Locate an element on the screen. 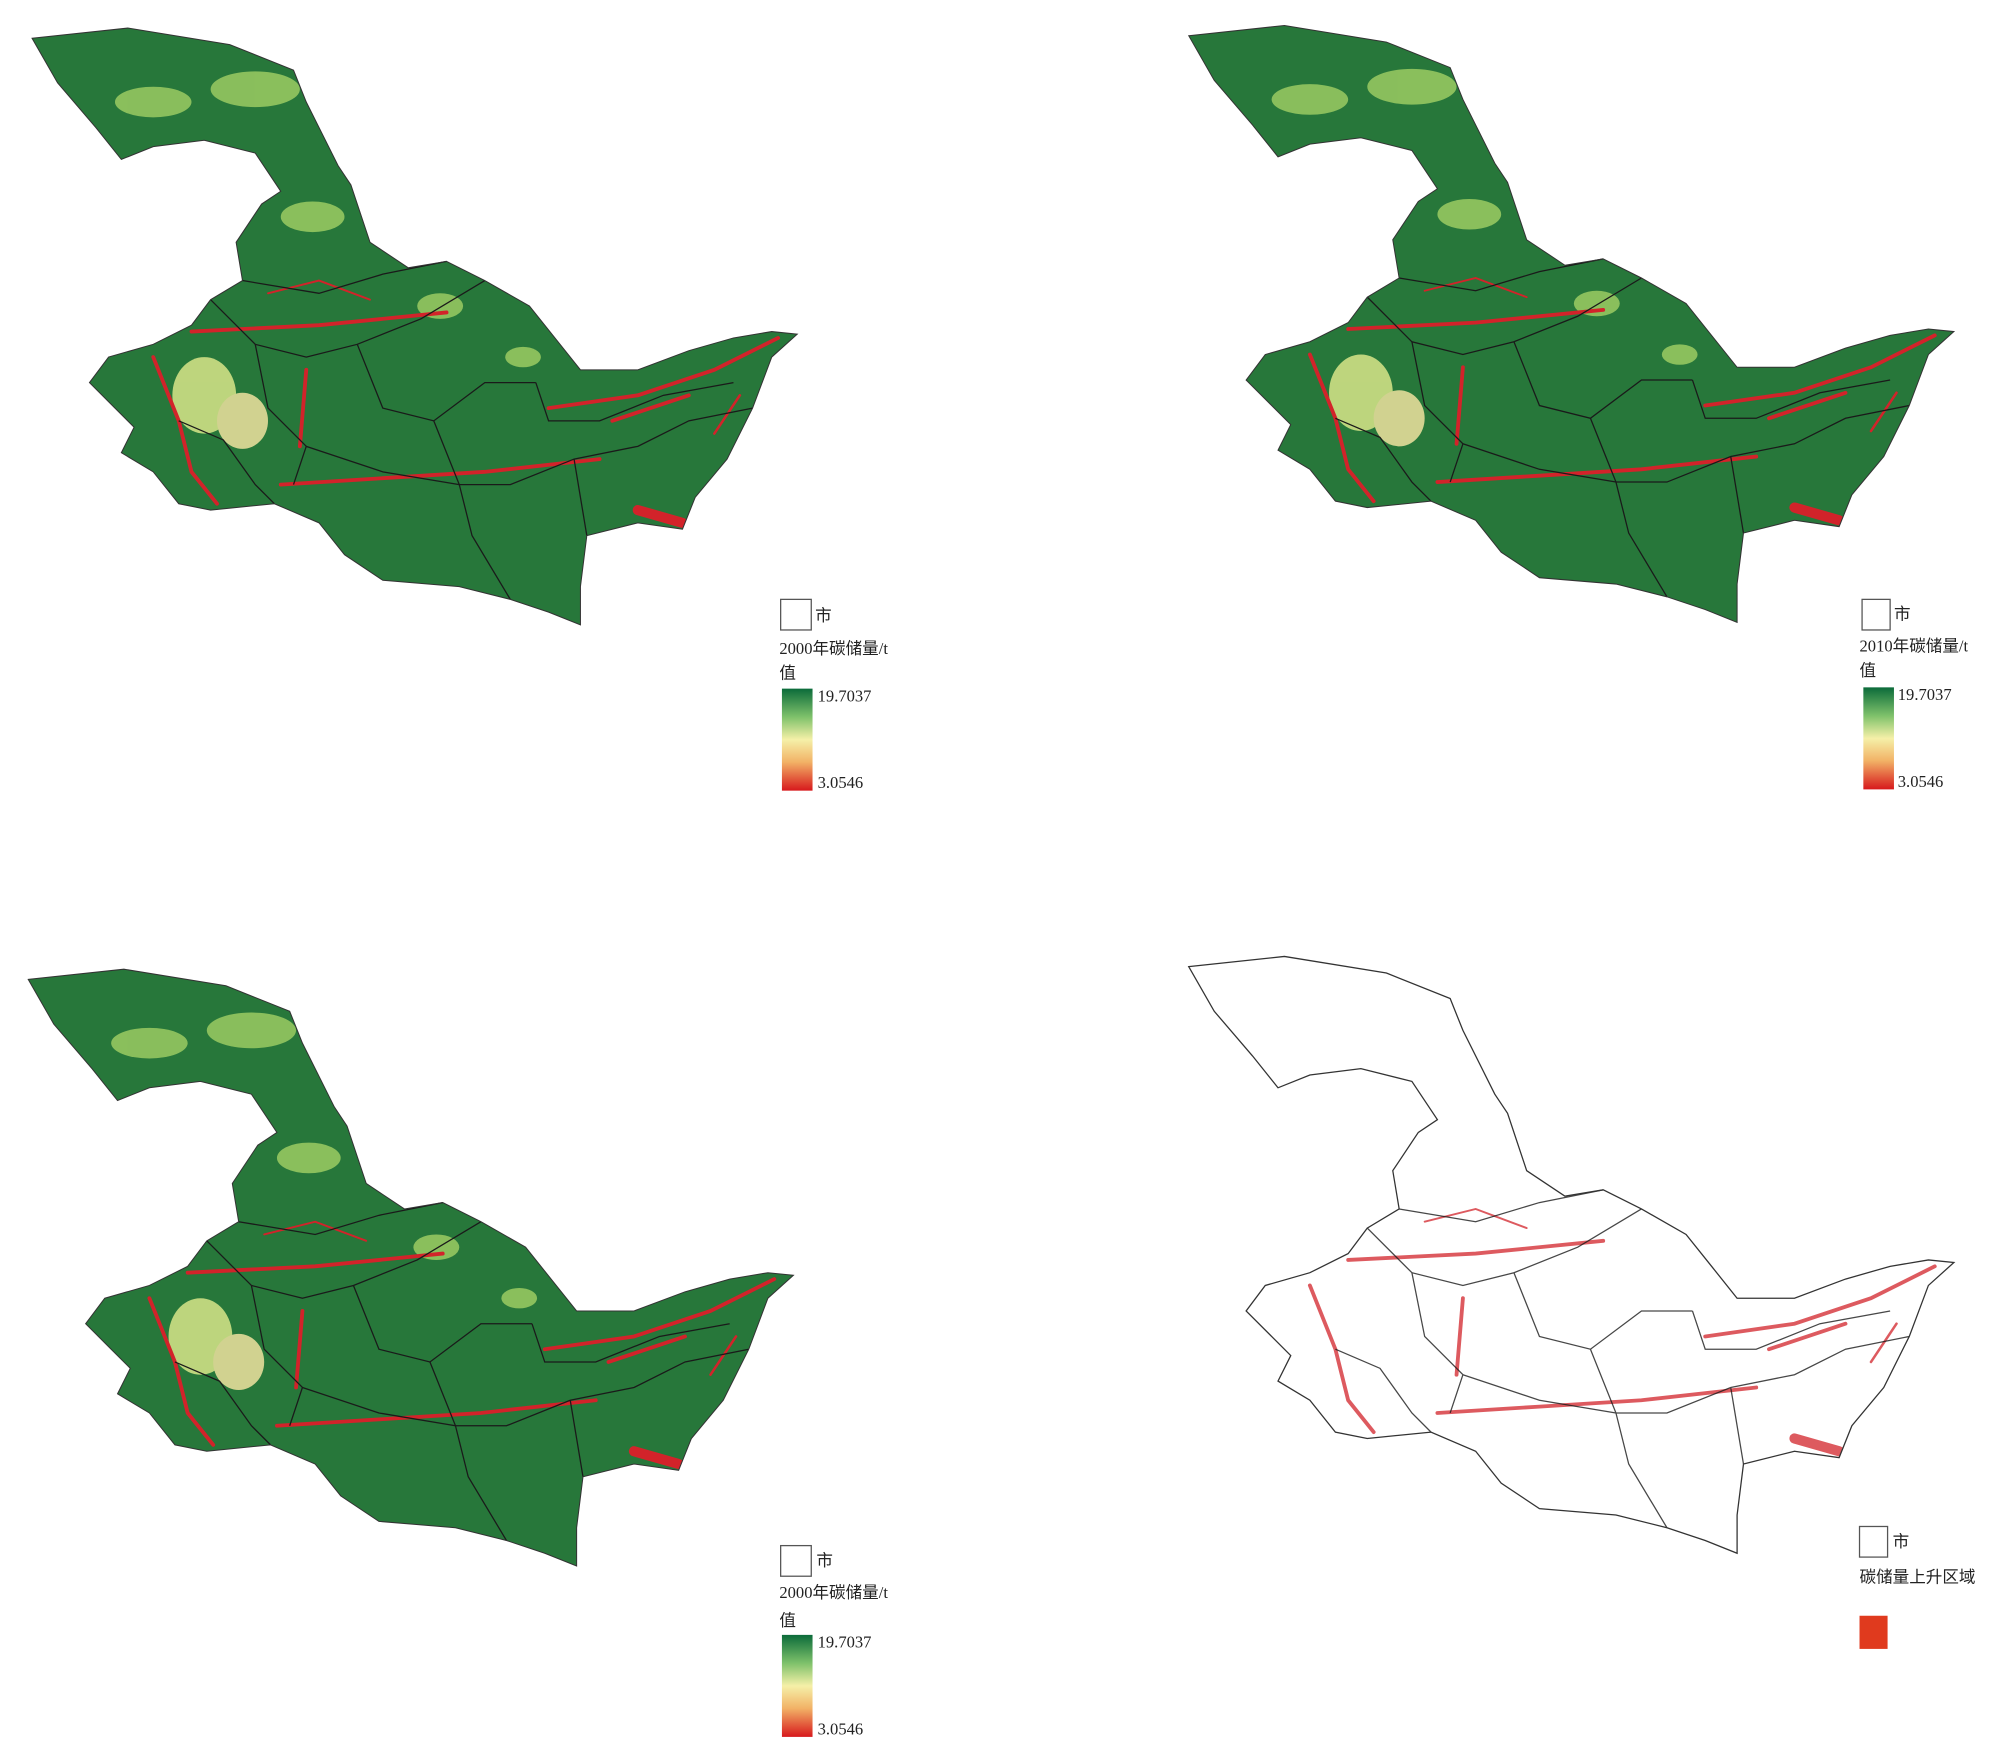 The width and height of the screenshot is (2000, 1742). increase-swatch is located at coordinates (1873, 1632).